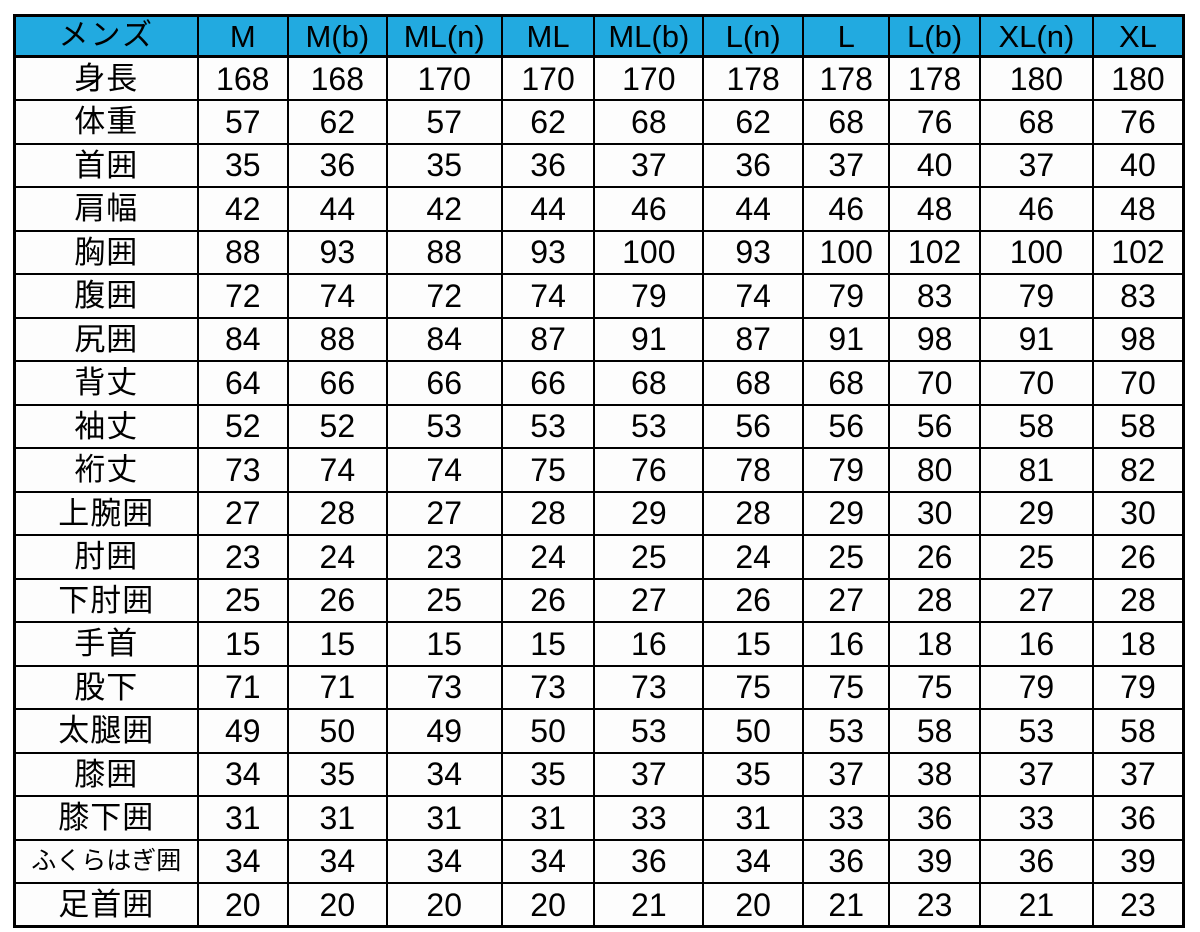  What do you see at coordinates (649, 339) in the screenshot?
I see `table-cell: 91` at bounding box center [649, 339].